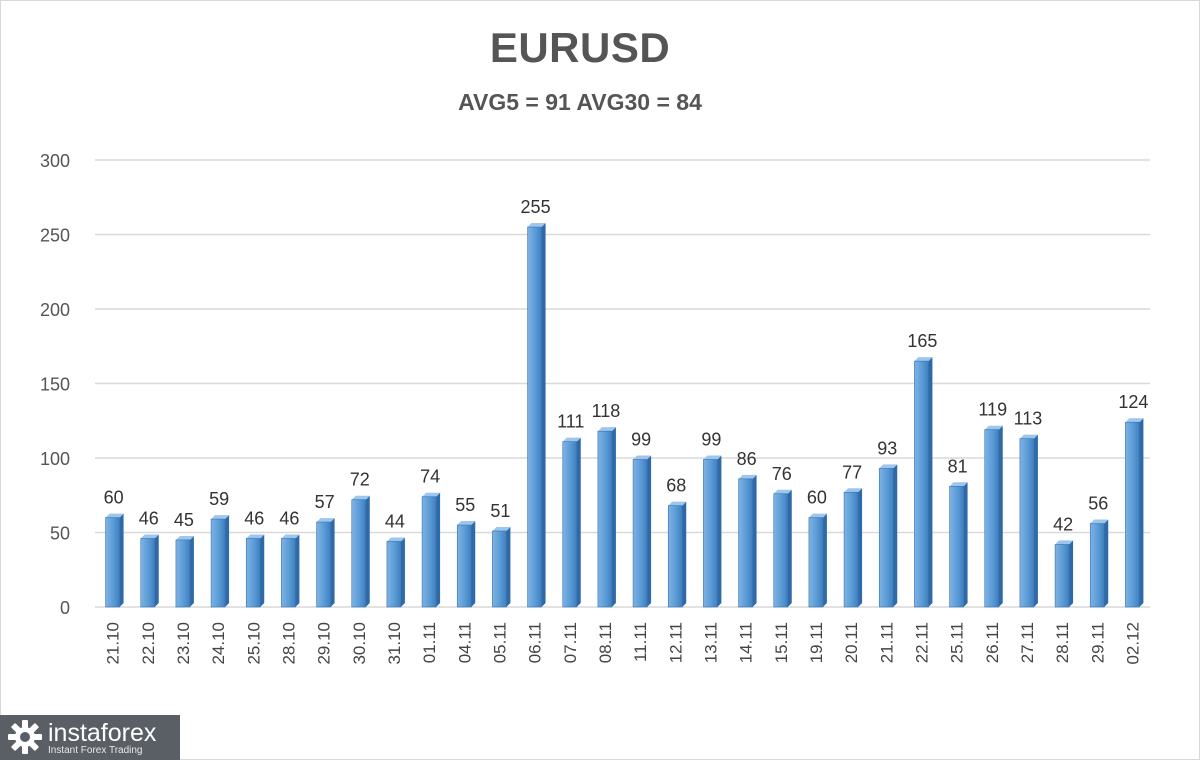  What do you see at coordinates (570, 422) in the screenshot?
I see `data-label: 111` at bounding box center [570, 422].